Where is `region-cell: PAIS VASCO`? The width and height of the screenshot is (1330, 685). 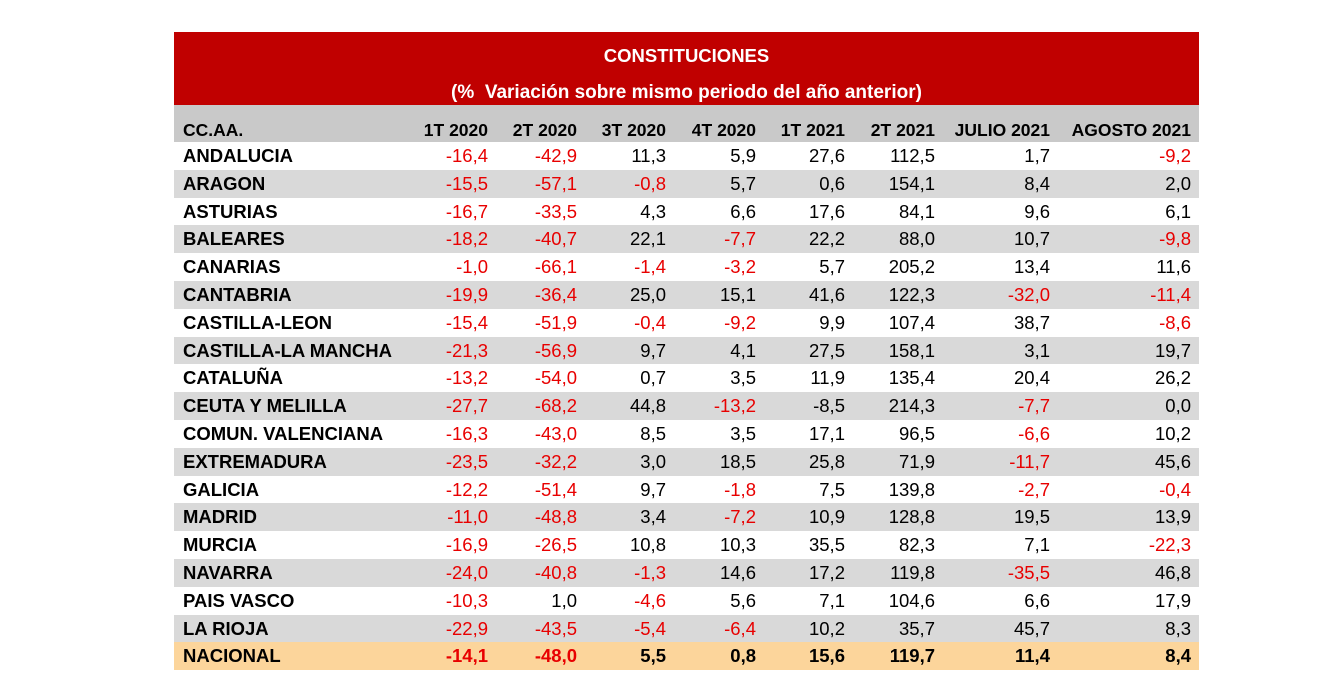
region-cell: PAIS VASCO is located at coordinates (239, 600).